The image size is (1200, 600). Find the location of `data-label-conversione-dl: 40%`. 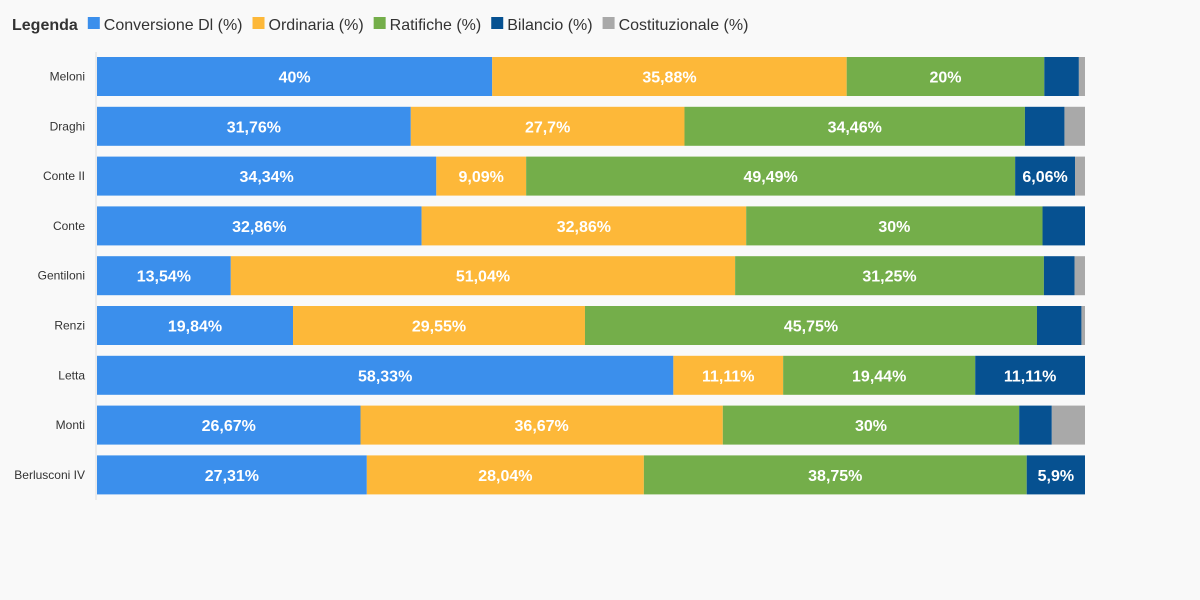

data-label-conversione-dl: 40% is located at coordinates (295, 78).